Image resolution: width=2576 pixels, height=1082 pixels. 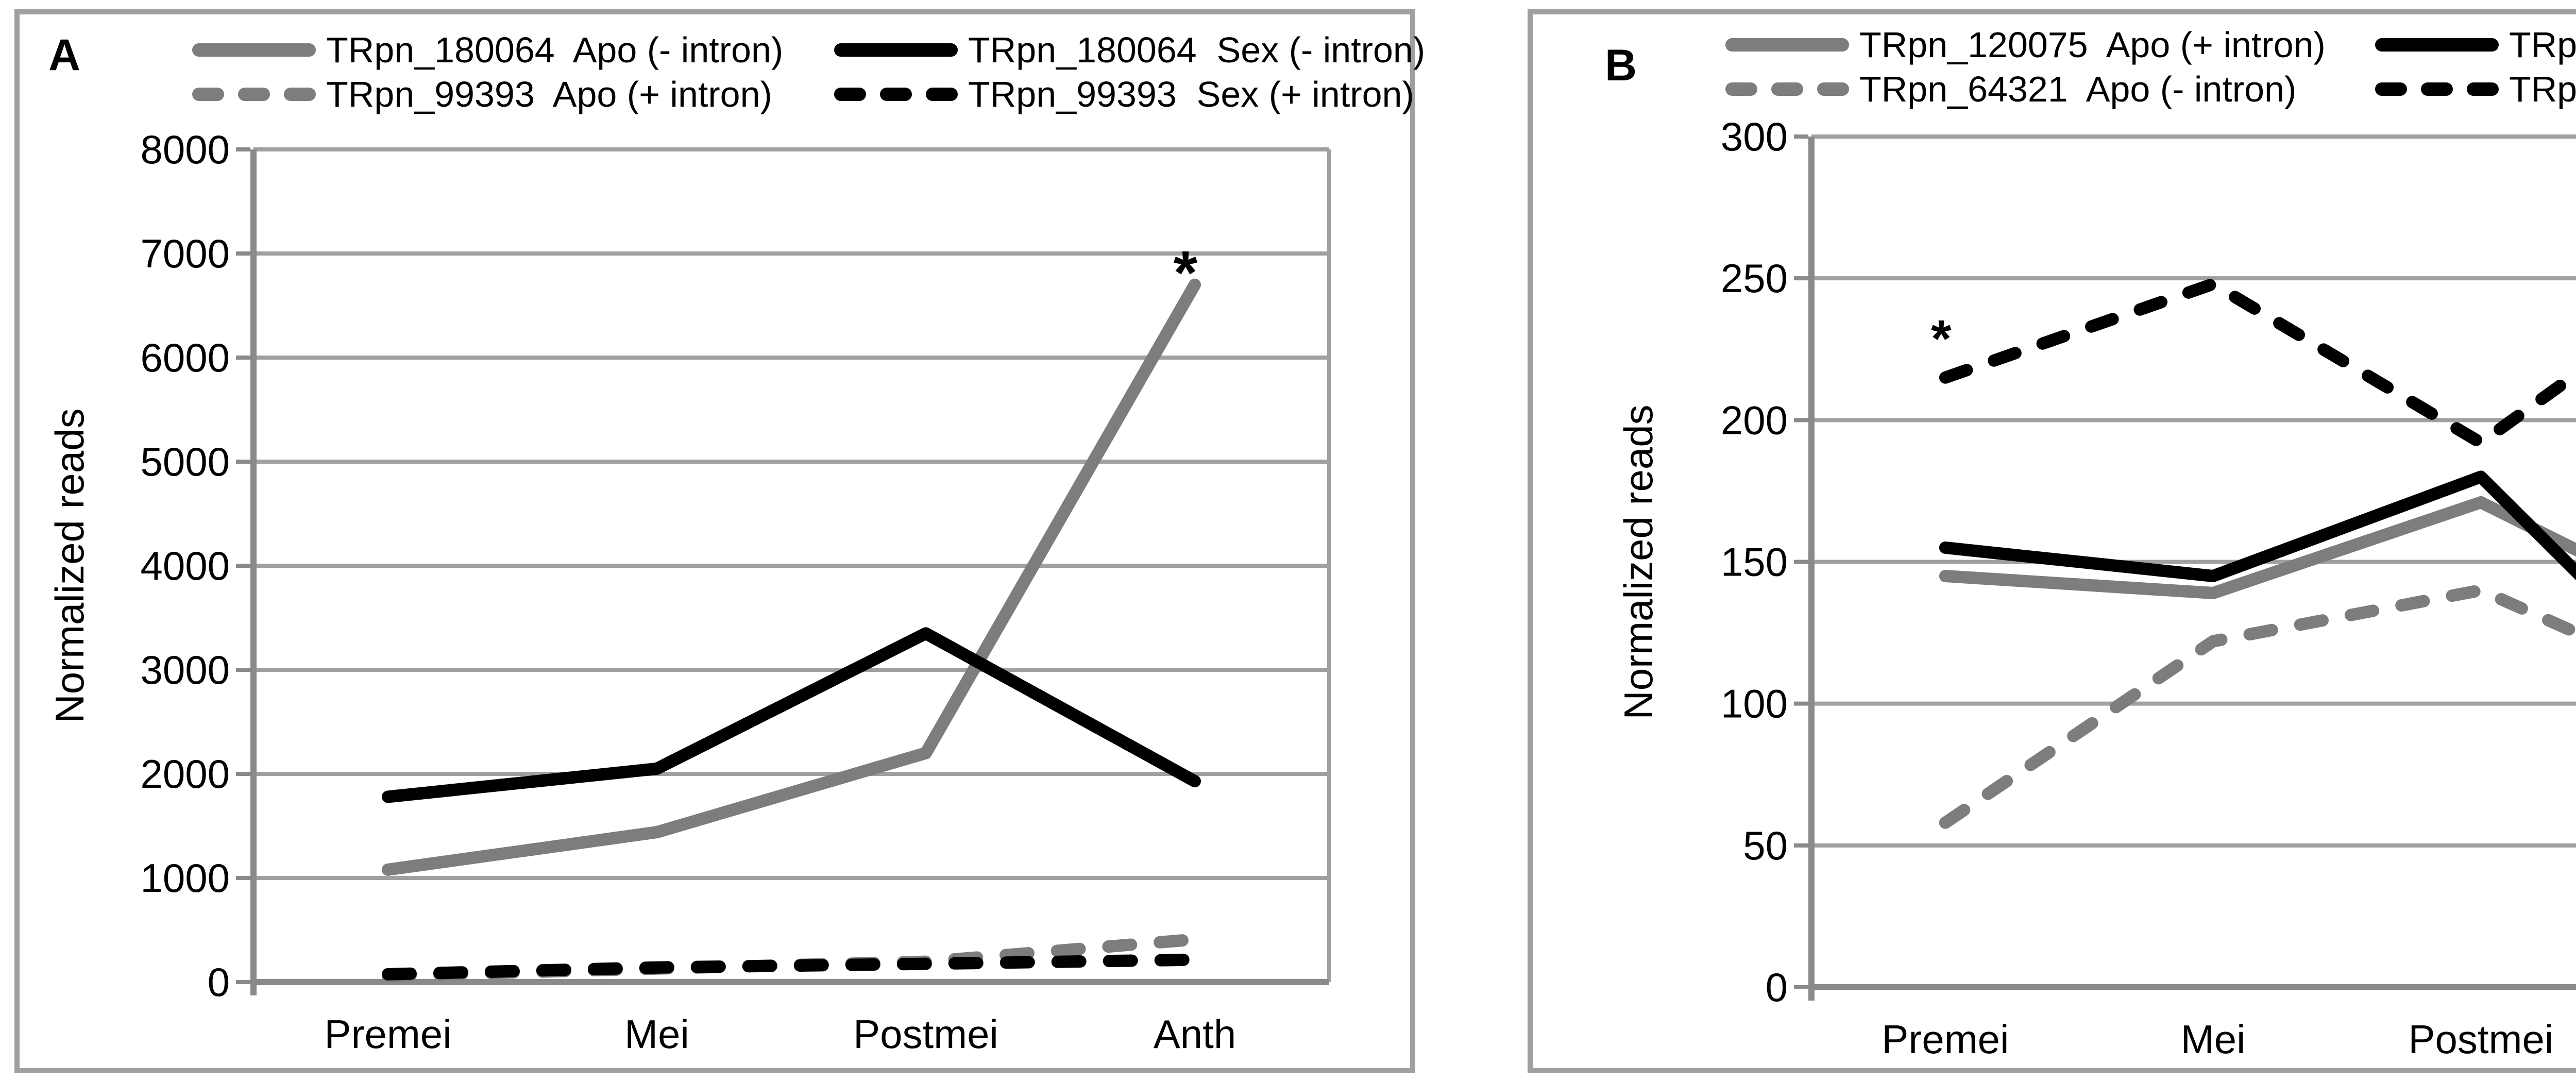 I want to click on y-tick-label: 2000, so click(x=185, y=774).